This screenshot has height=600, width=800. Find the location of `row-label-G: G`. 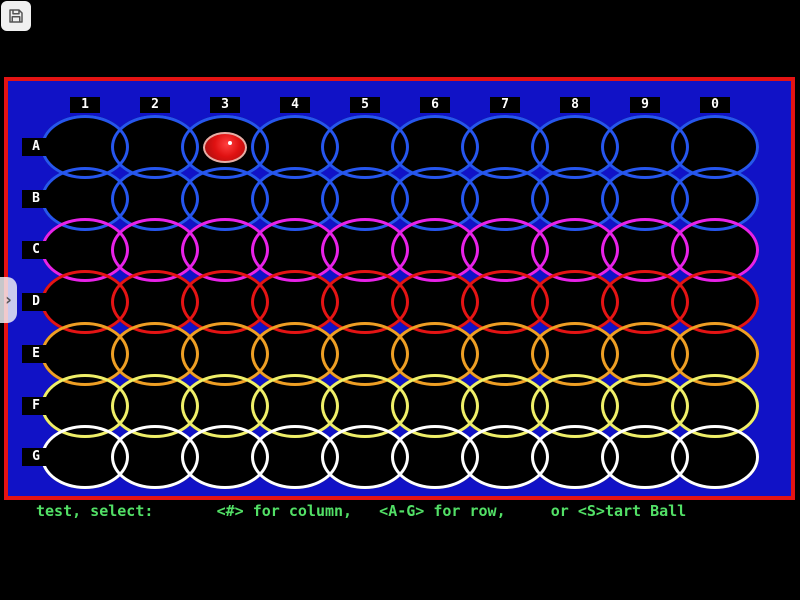

row-label-G: G is located at coordinates (36, 457).